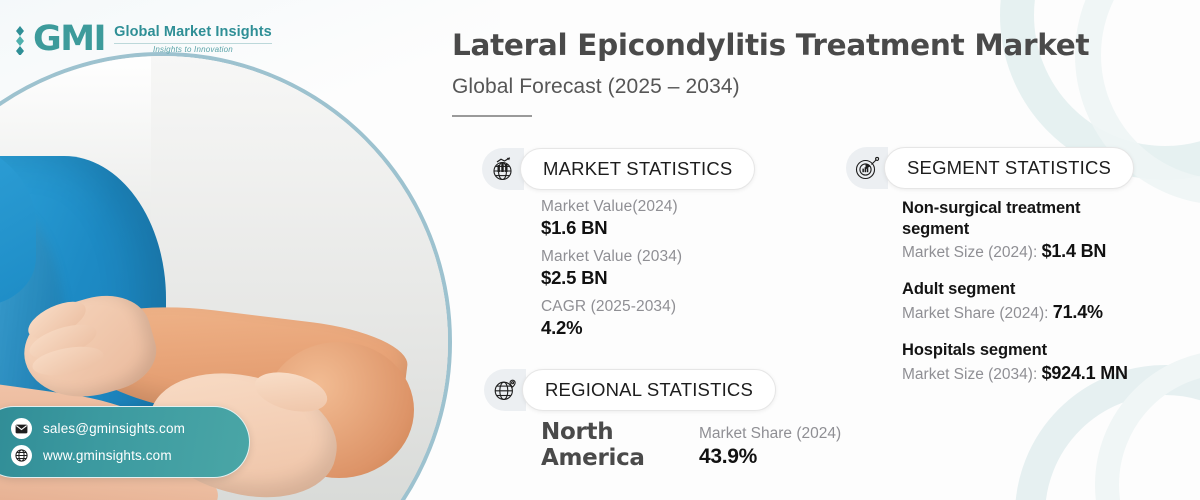  Describe the element at coordinates (977, 313) in the screenshot. I see `segment-metric-label: Market Share (2024):` at that location.